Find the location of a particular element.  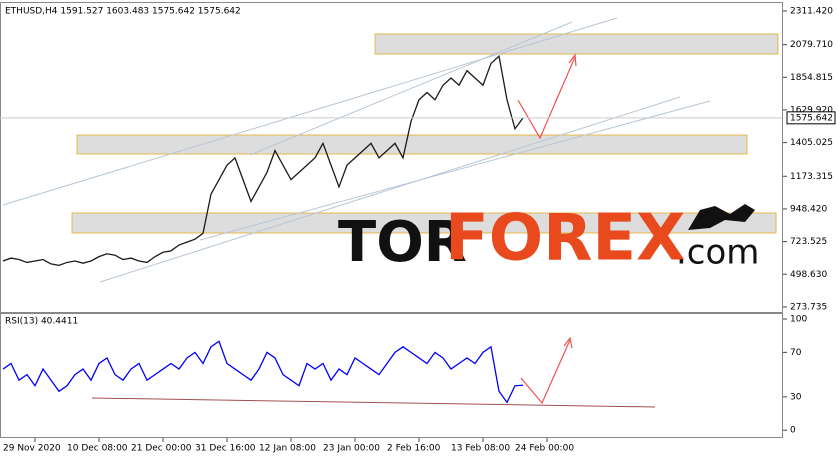

y-tick-label: 948.420 is located at coordinates (808, 209).